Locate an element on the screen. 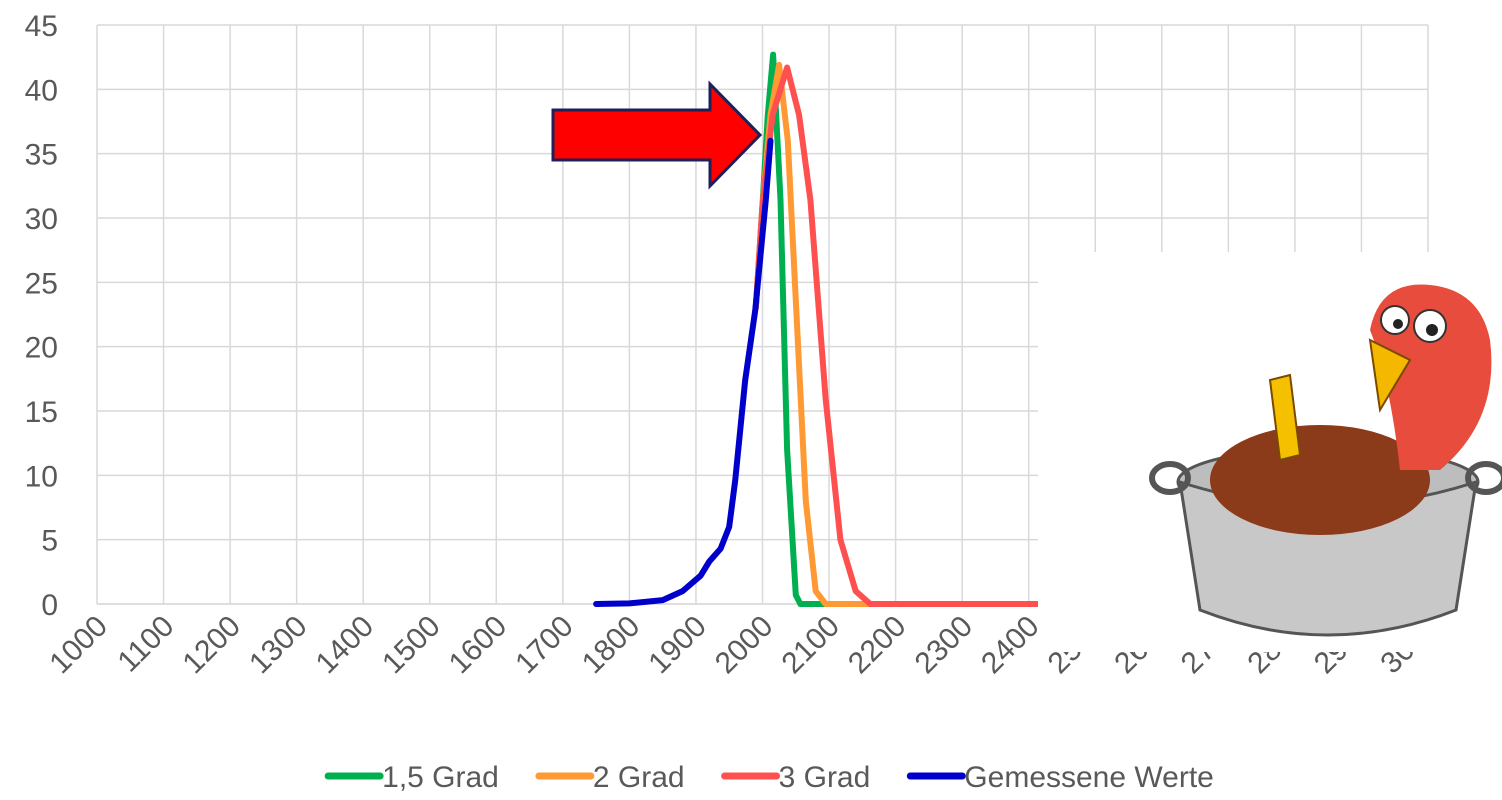  legend: 1,5 Grad 2 Grad 3 Grad Gemessene Werte is located at coordinates (769, 777).